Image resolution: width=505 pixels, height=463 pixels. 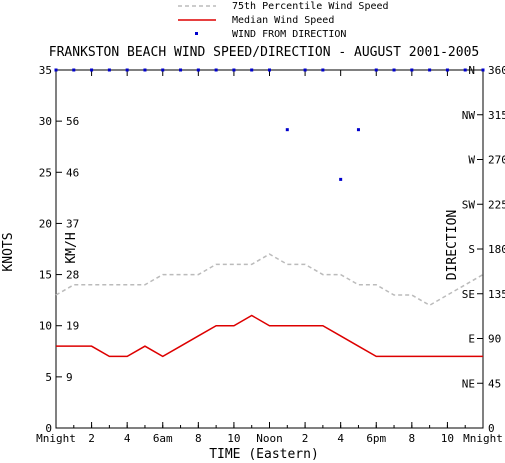 What do you see at coordinates (483, 249) in the screenshot?
I see `y-axis-direction: 0 NE 45 E 90 SE 135 S 180 SW 225 W 270 NW 315 N 360` at bounding box center [483, 249].